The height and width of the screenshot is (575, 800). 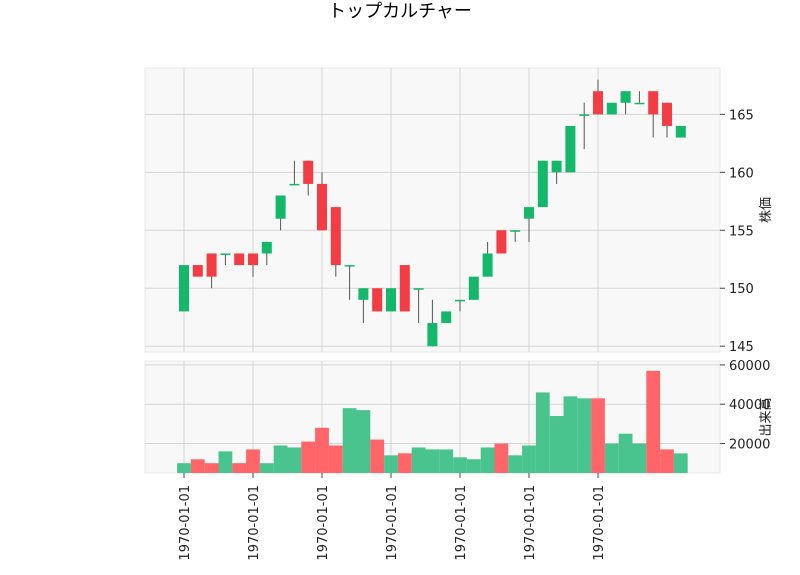 I want to click on price-tick-label: 145, so click(x=741, y=347).